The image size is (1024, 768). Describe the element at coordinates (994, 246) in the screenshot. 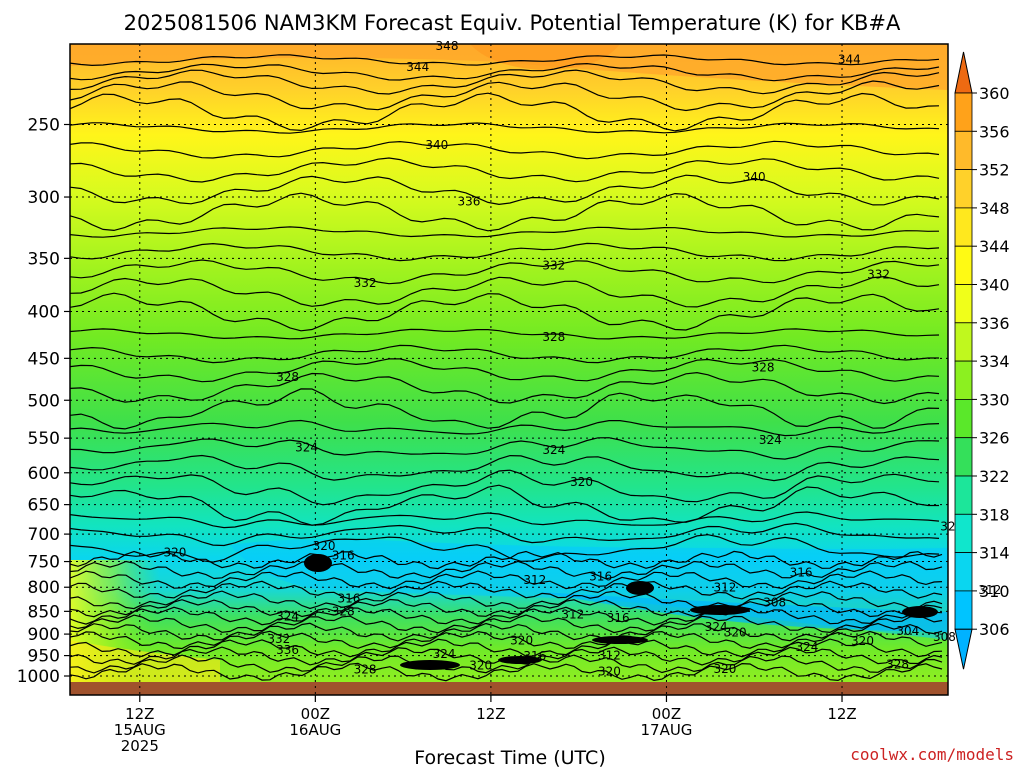

I see `colorbar-tick-label: 344` at that location.